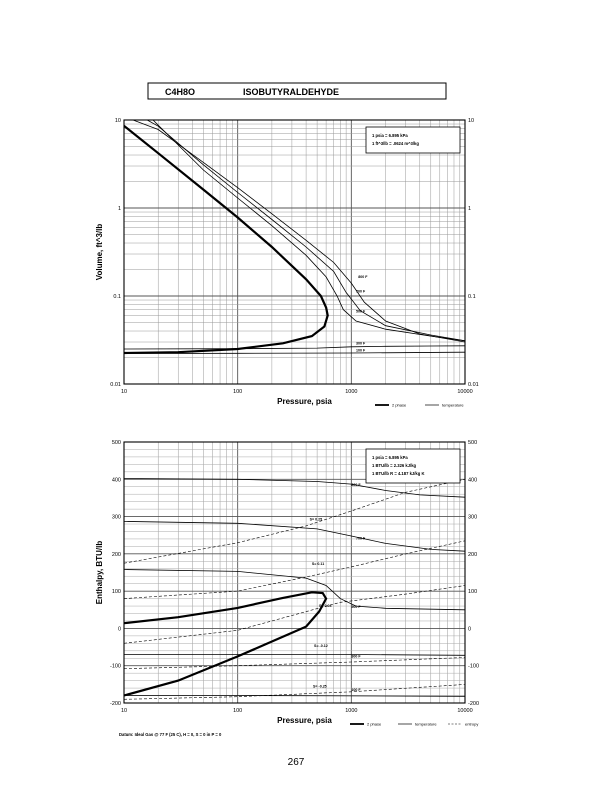 This screenshot has height=800, width=592. I want to click on y-tick-label-right: 300, so click(472, 518).